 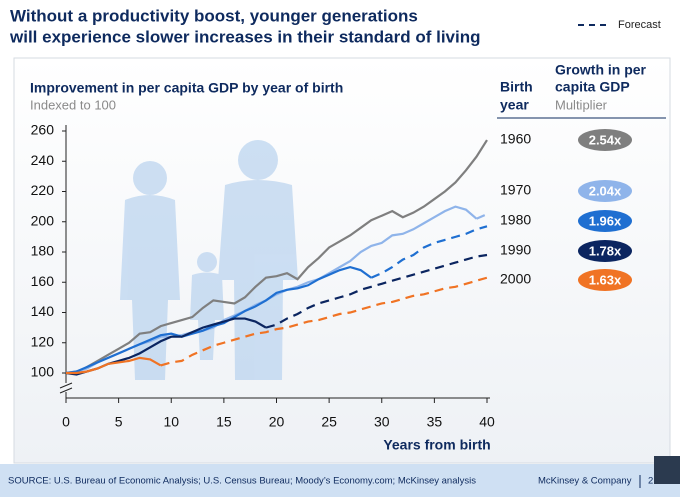 I want to click on x-tick-label: 0, so click(x=66, y=422).